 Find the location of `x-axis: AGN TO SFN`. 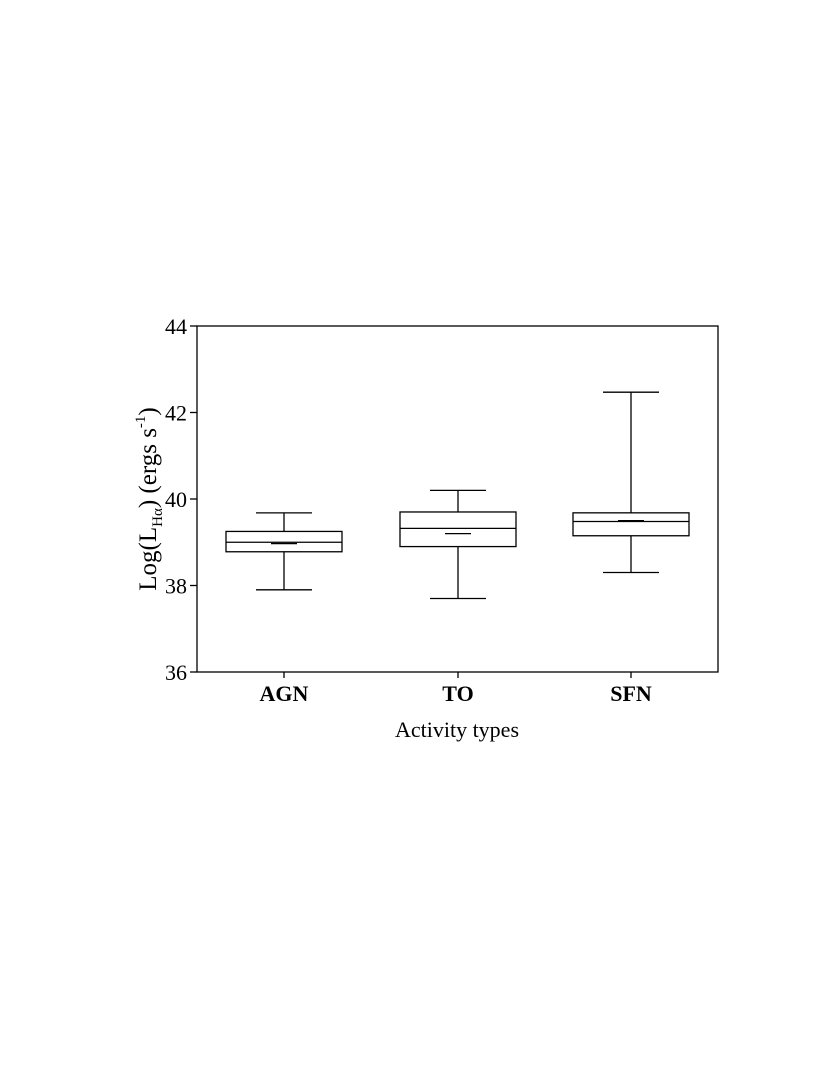

x-axis: AGN TO SFN is located at coordinates (456, 689).